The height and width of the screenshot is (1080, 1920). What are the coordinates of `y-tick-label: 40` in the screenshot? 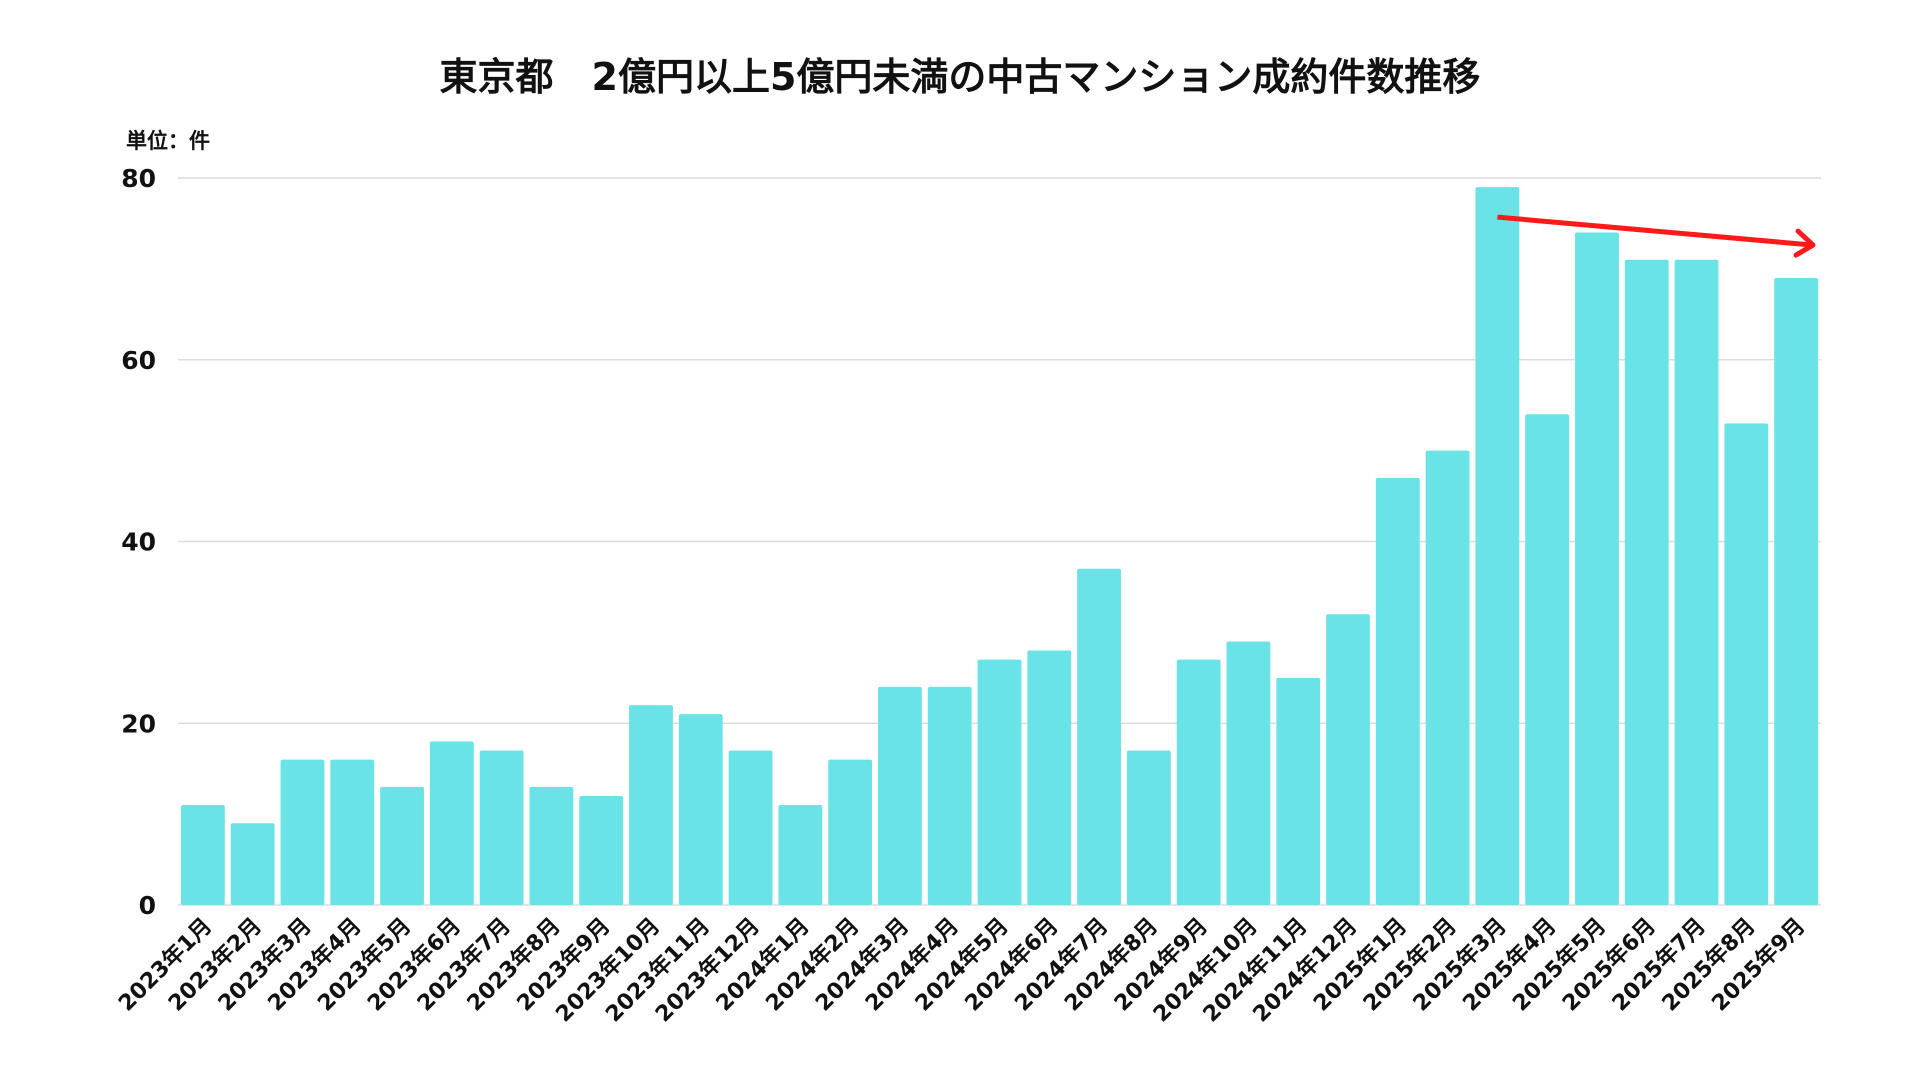 It's located at (138, 542).